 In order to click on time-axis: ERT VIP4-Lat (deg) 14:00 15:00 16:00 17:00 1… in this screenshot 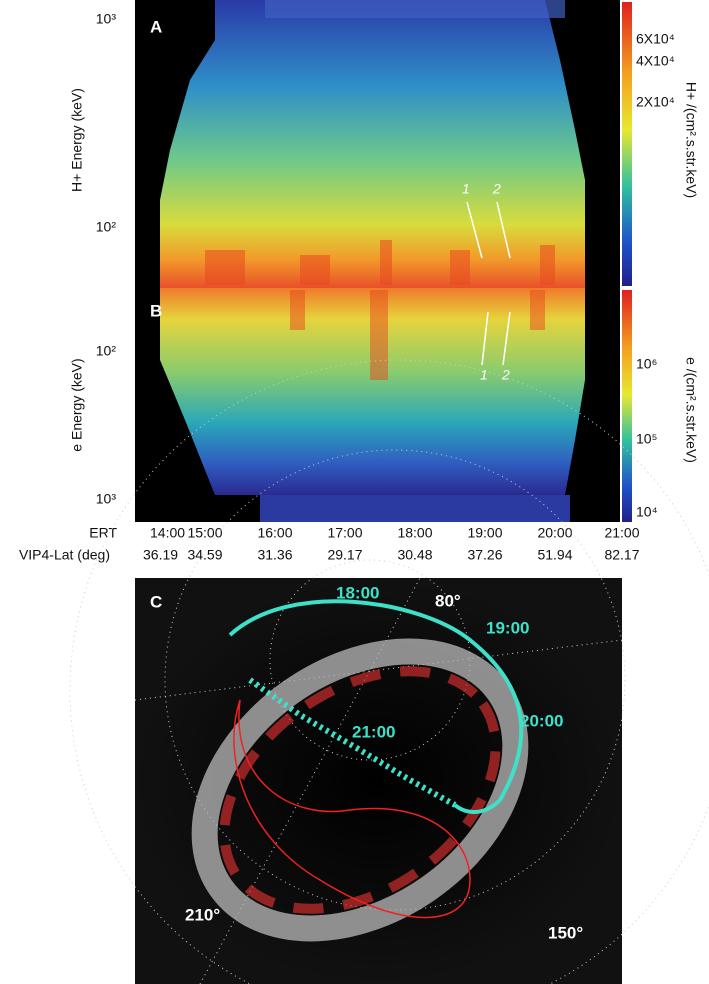, I will do `click(329, 544)`.